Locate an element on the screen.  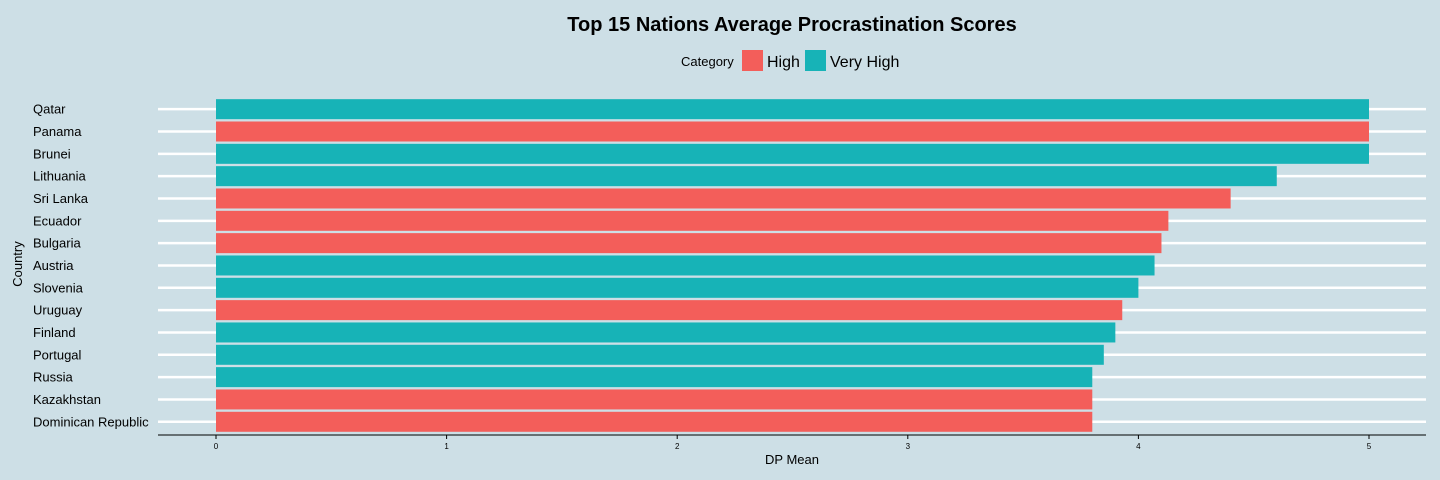
bar-uruguay is located at coordinates (669, 310).